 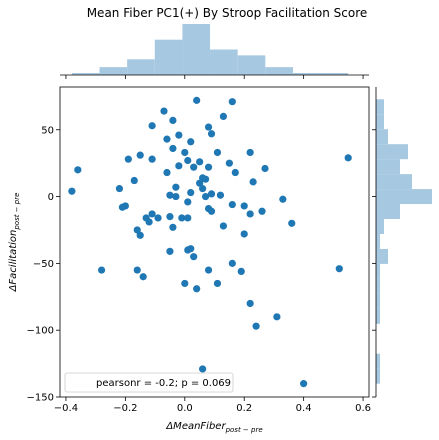 I want to click on legend-box, so click(x=149, y=382).